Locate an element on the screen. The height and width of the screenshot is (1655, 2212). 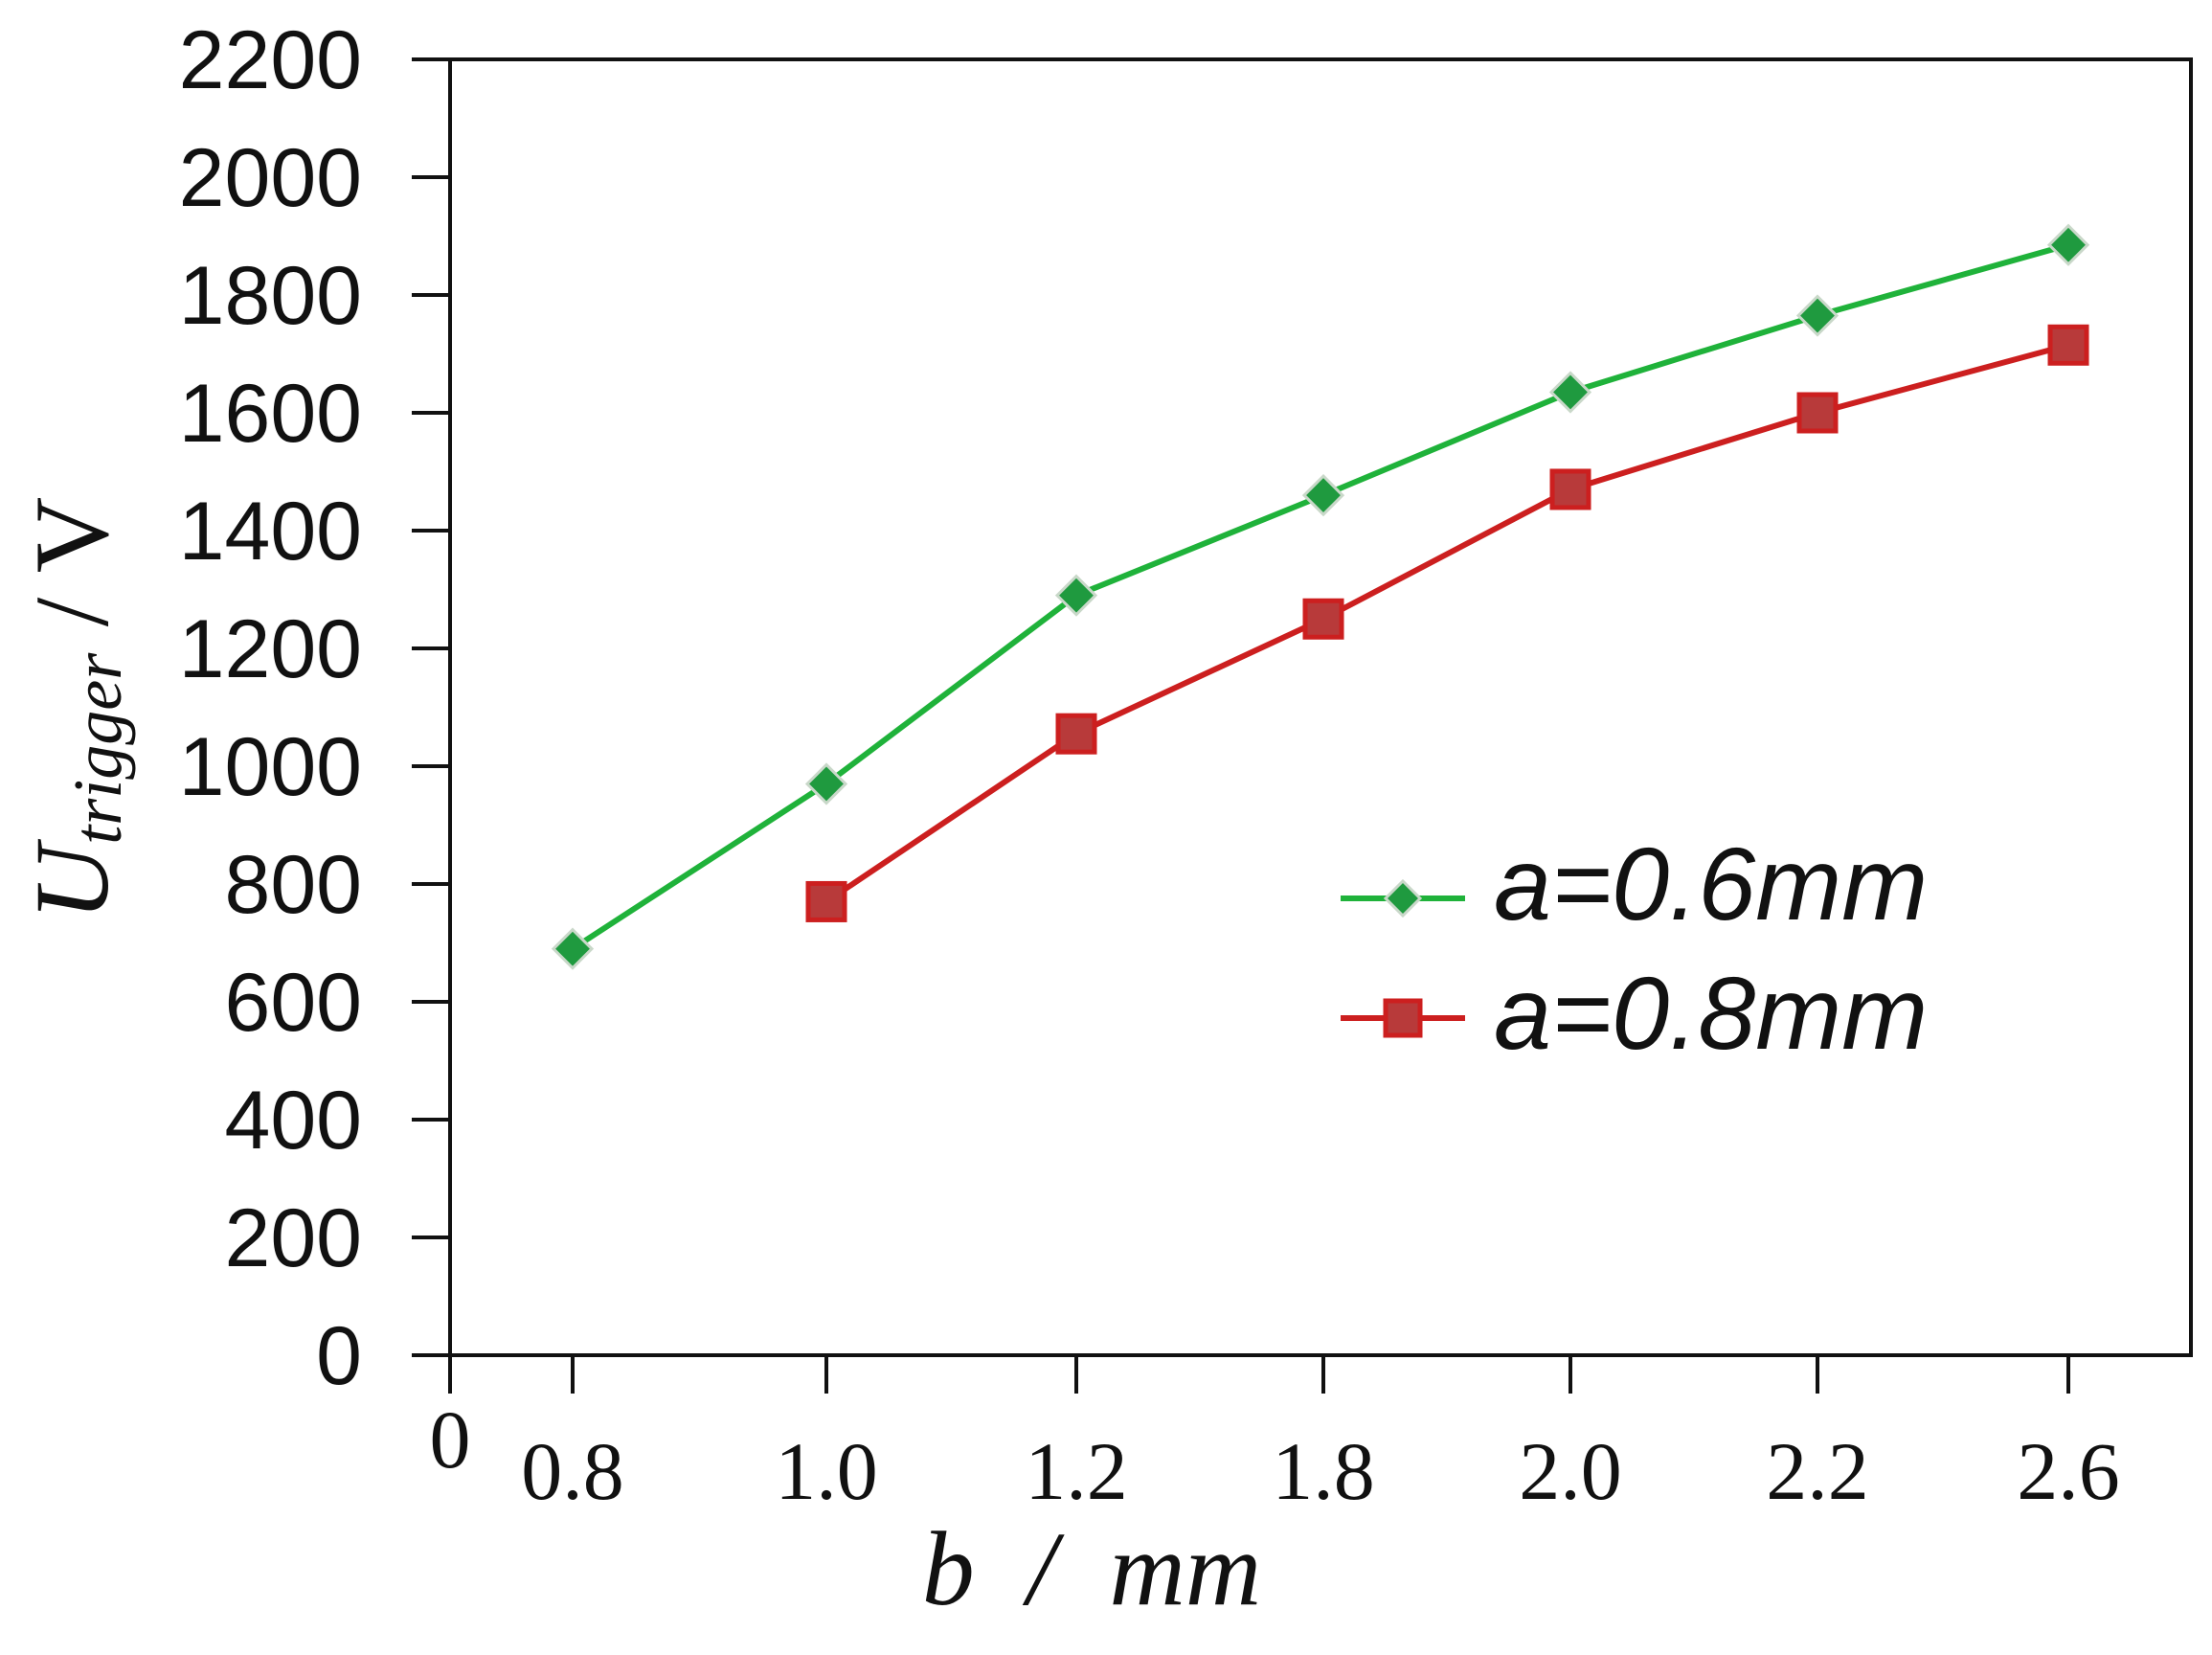
legend-label-a08: a=0.8mm is located at coordinates (1711, 1013).